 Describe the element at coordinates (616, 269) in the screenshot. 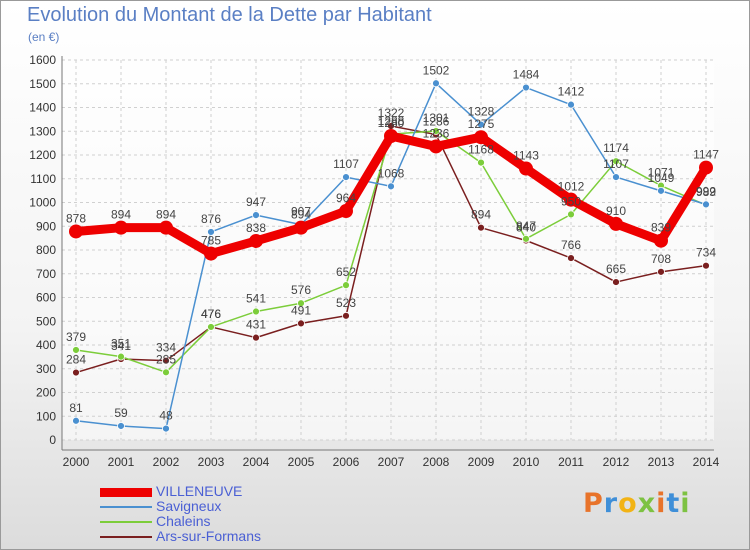

I see `data-label: 665` at that location.